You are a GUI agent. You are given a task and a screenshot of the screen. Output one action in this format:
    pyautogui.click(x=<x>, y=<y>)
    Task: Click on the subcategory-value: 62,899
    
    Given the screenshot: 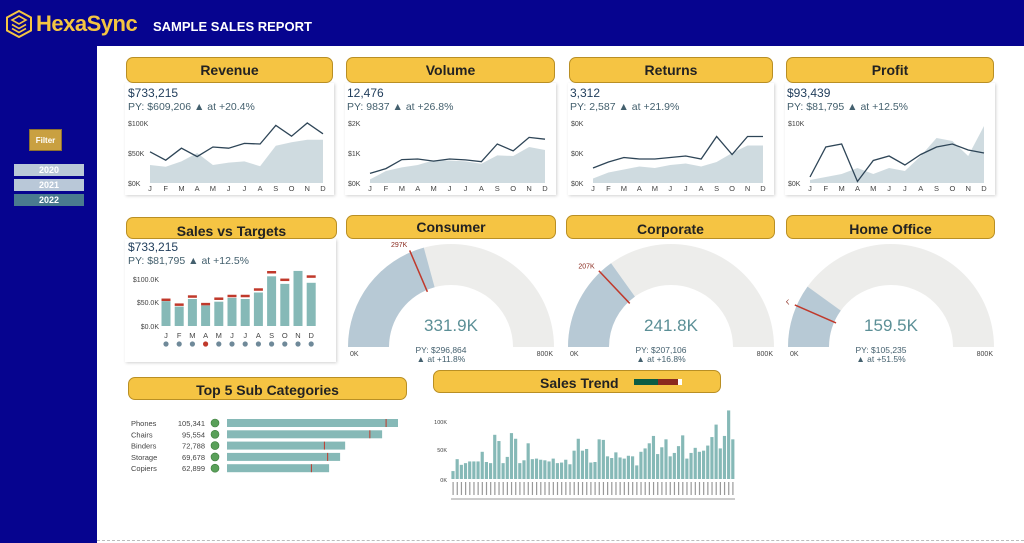 What is the action you would take?
    pyautogui.click(x=193, y=468)
    